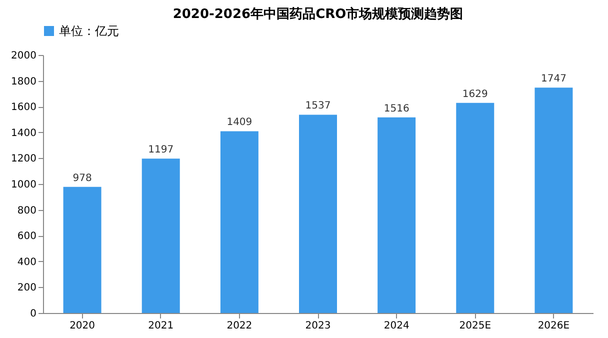 This screenshot has width=608, height=338. Describe the element at coordinates (26, 236) in the screenshot. I see `y-tick-label: 600` at that location.